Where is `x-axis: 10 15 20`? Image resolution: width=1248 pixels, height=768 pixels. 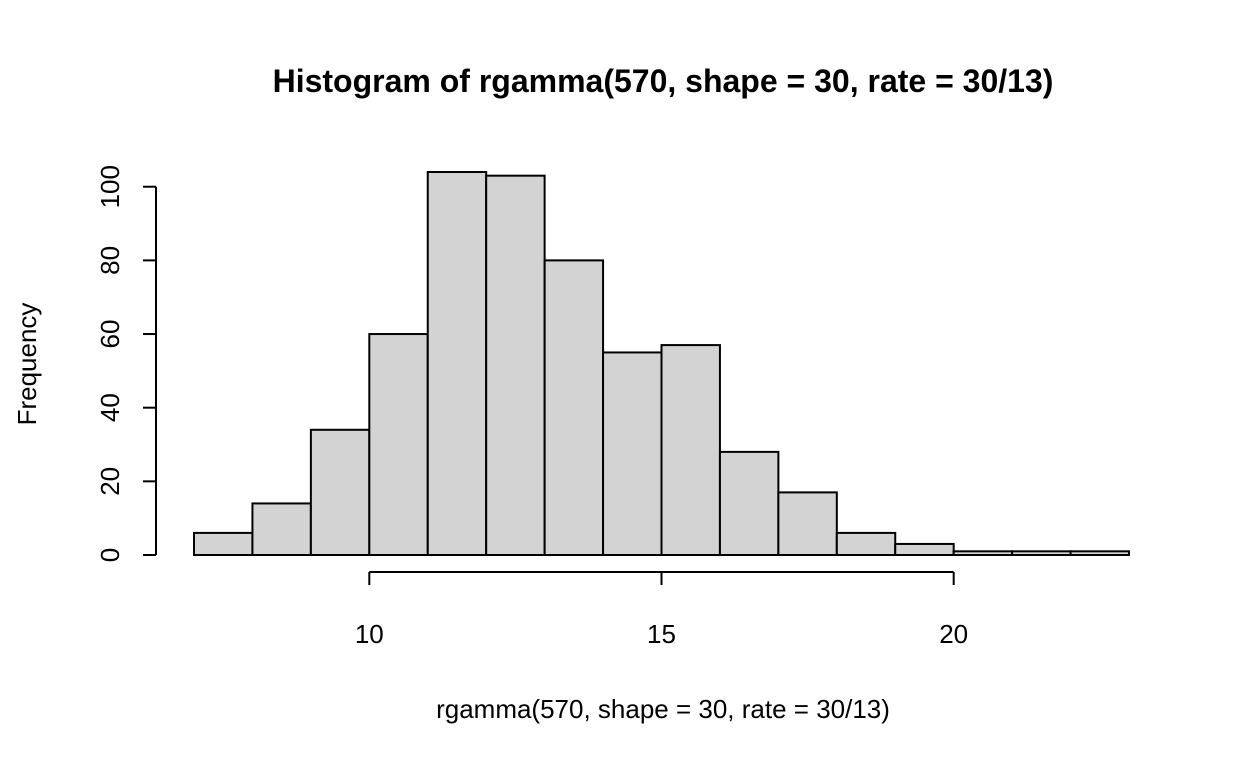
x-axis: 10 15 20 is located at coordinates (661, 610).